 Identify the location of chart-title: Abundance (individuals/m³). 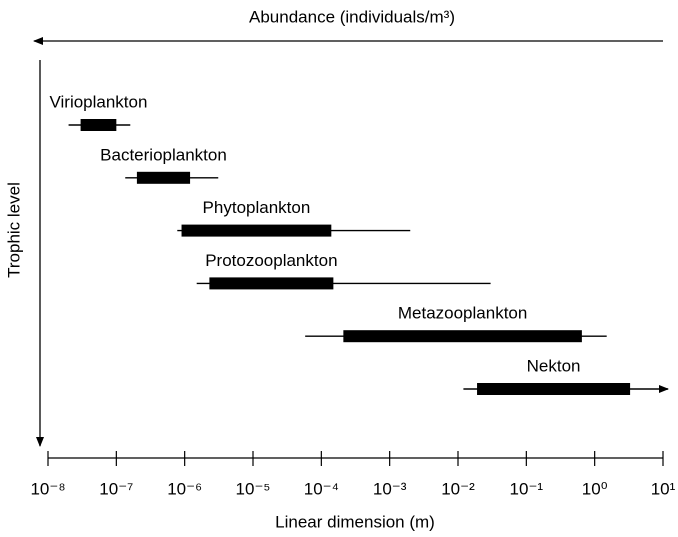
(352, 16).